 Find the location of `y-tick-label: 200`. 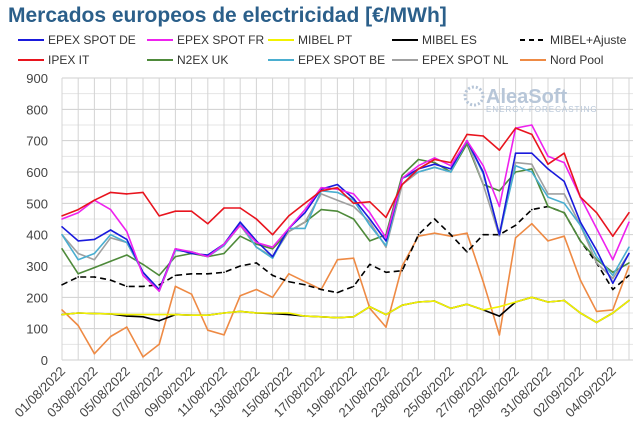

y-tick-label: 200 is located at coordinates (37, 297).